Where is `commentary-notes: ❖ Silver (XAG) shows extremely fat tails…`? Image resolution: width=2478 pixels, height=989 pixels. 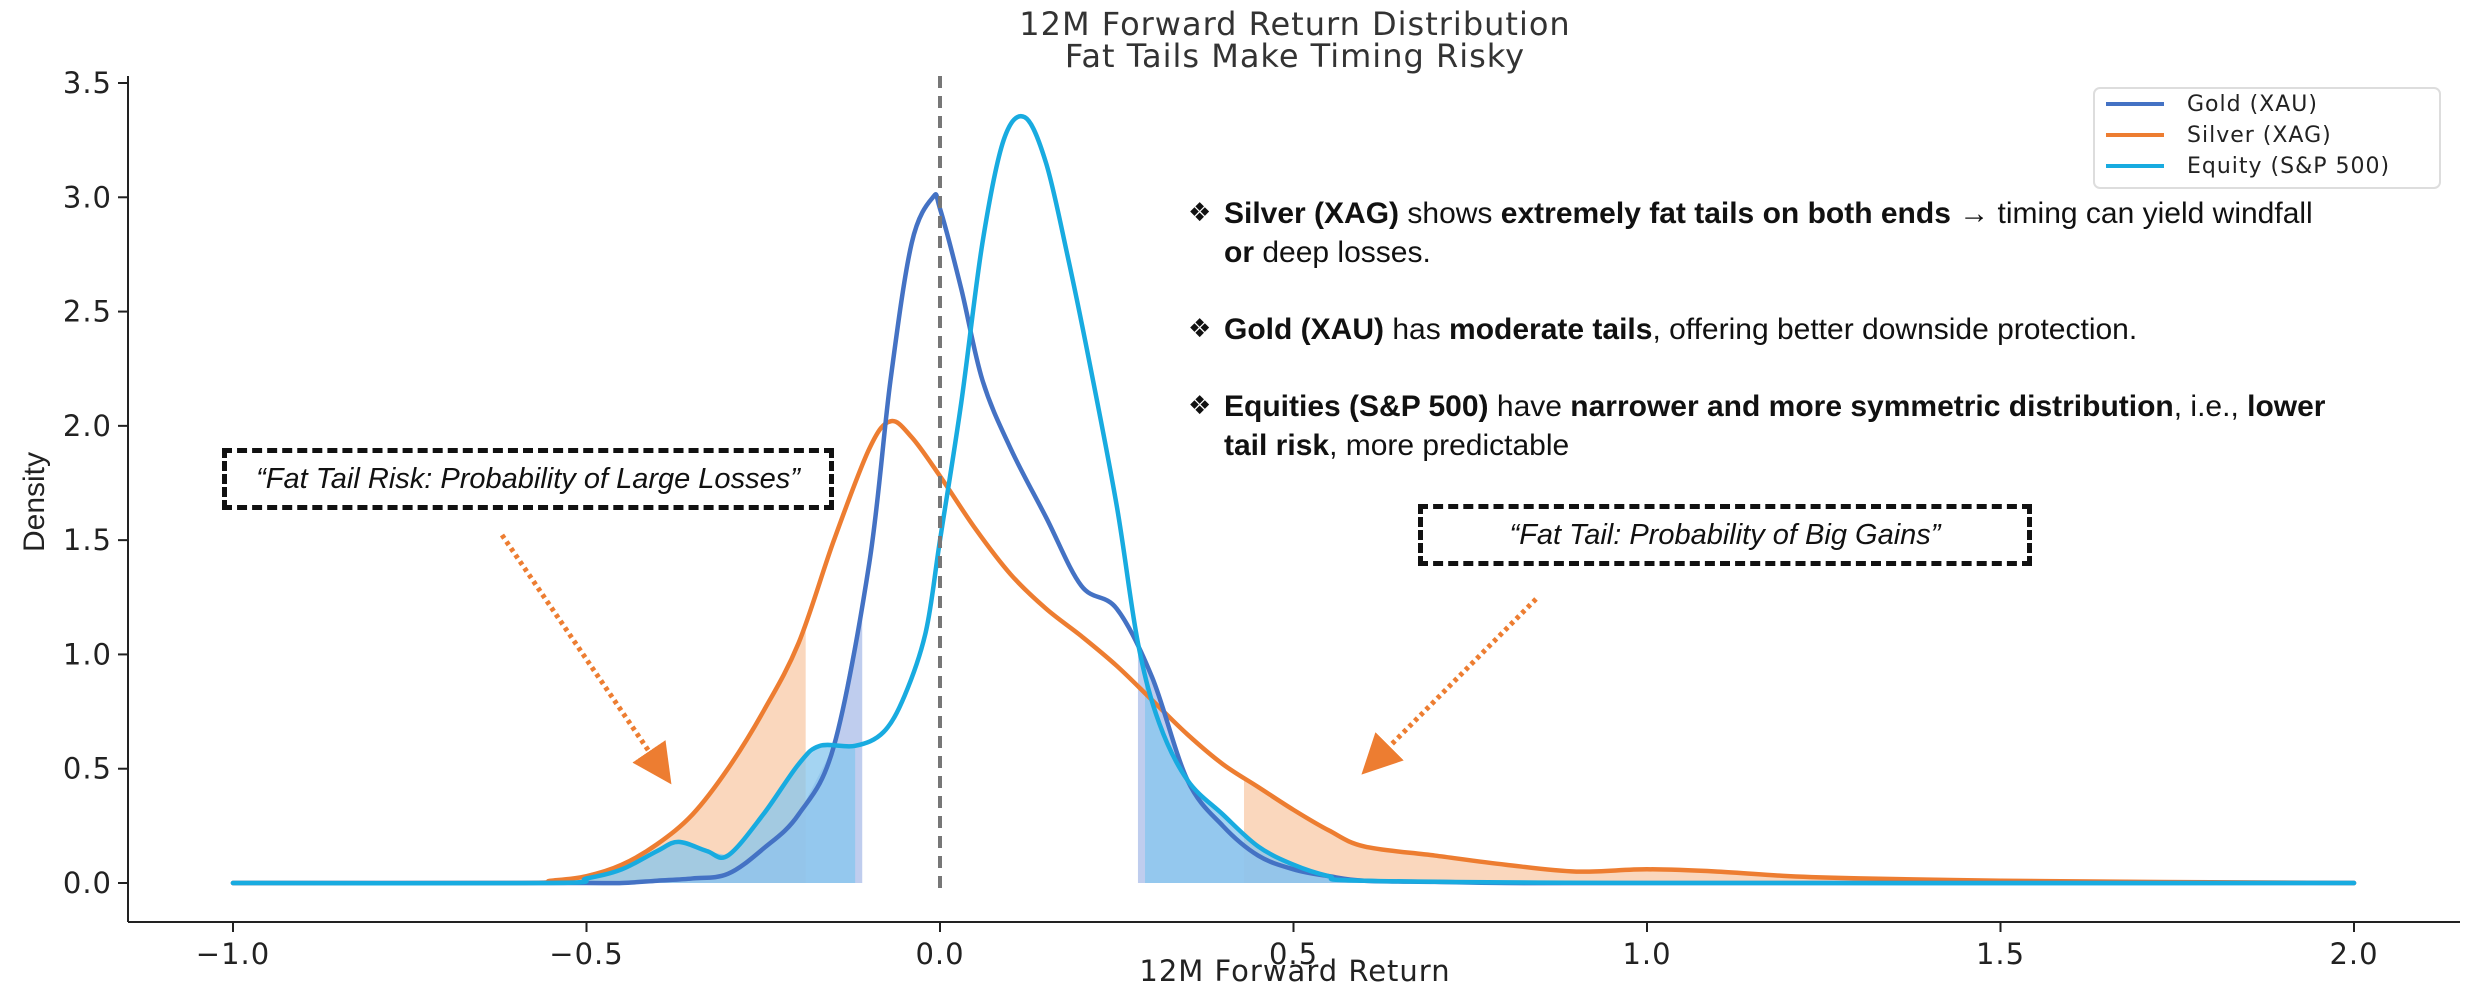 commentary-notes: ❖ Silver (XAG) shows extremely fat tails… is located at coordinates (1768, 348).